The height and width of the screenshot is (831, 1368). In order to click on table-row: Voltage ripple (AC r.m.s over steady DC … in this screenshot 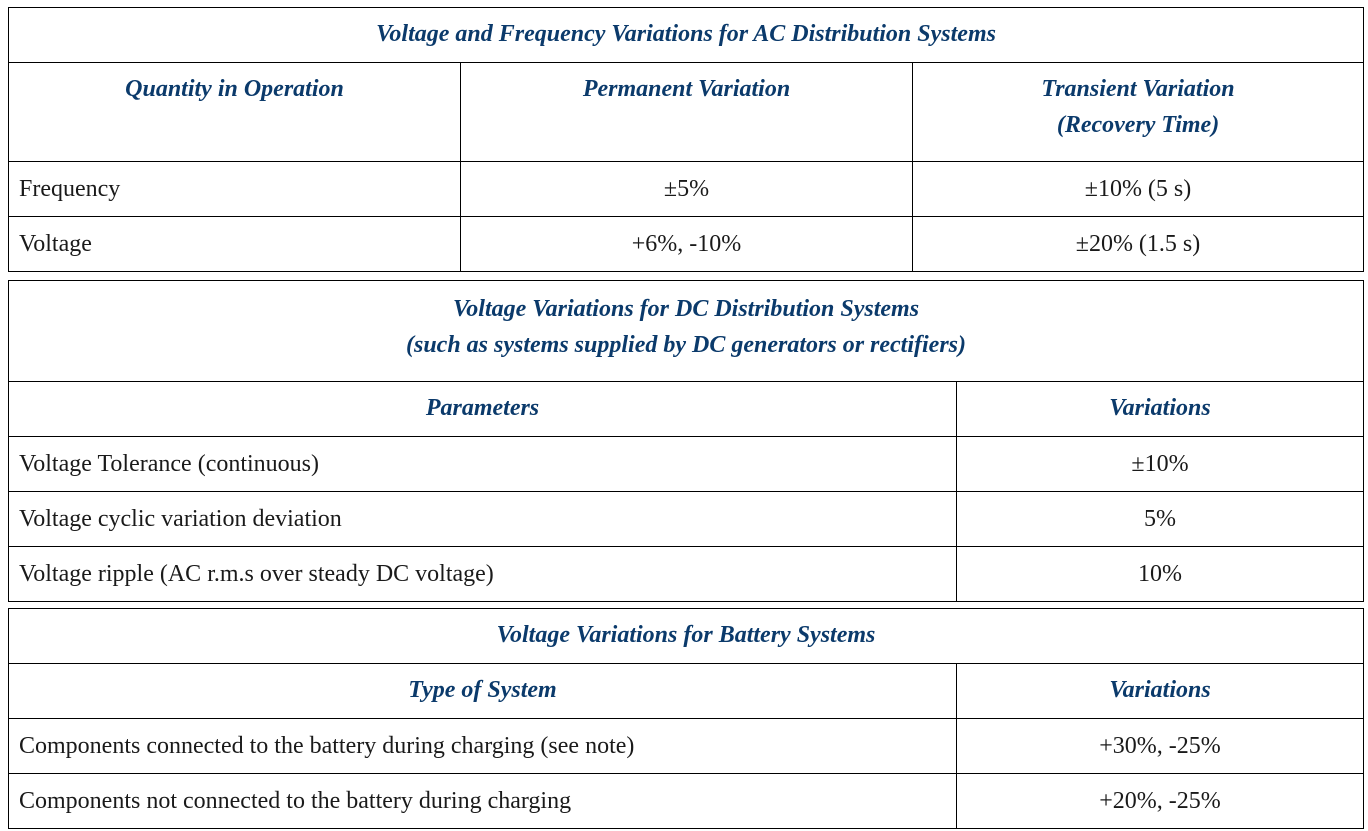, I will do `click(686, 574)`.